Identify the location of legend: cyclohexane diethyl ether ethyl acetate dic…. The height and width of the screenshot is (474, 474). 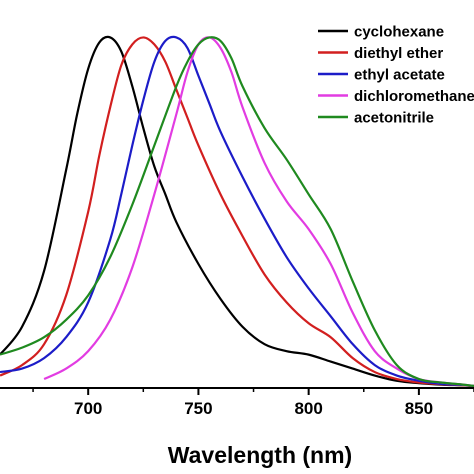
(396, 75).